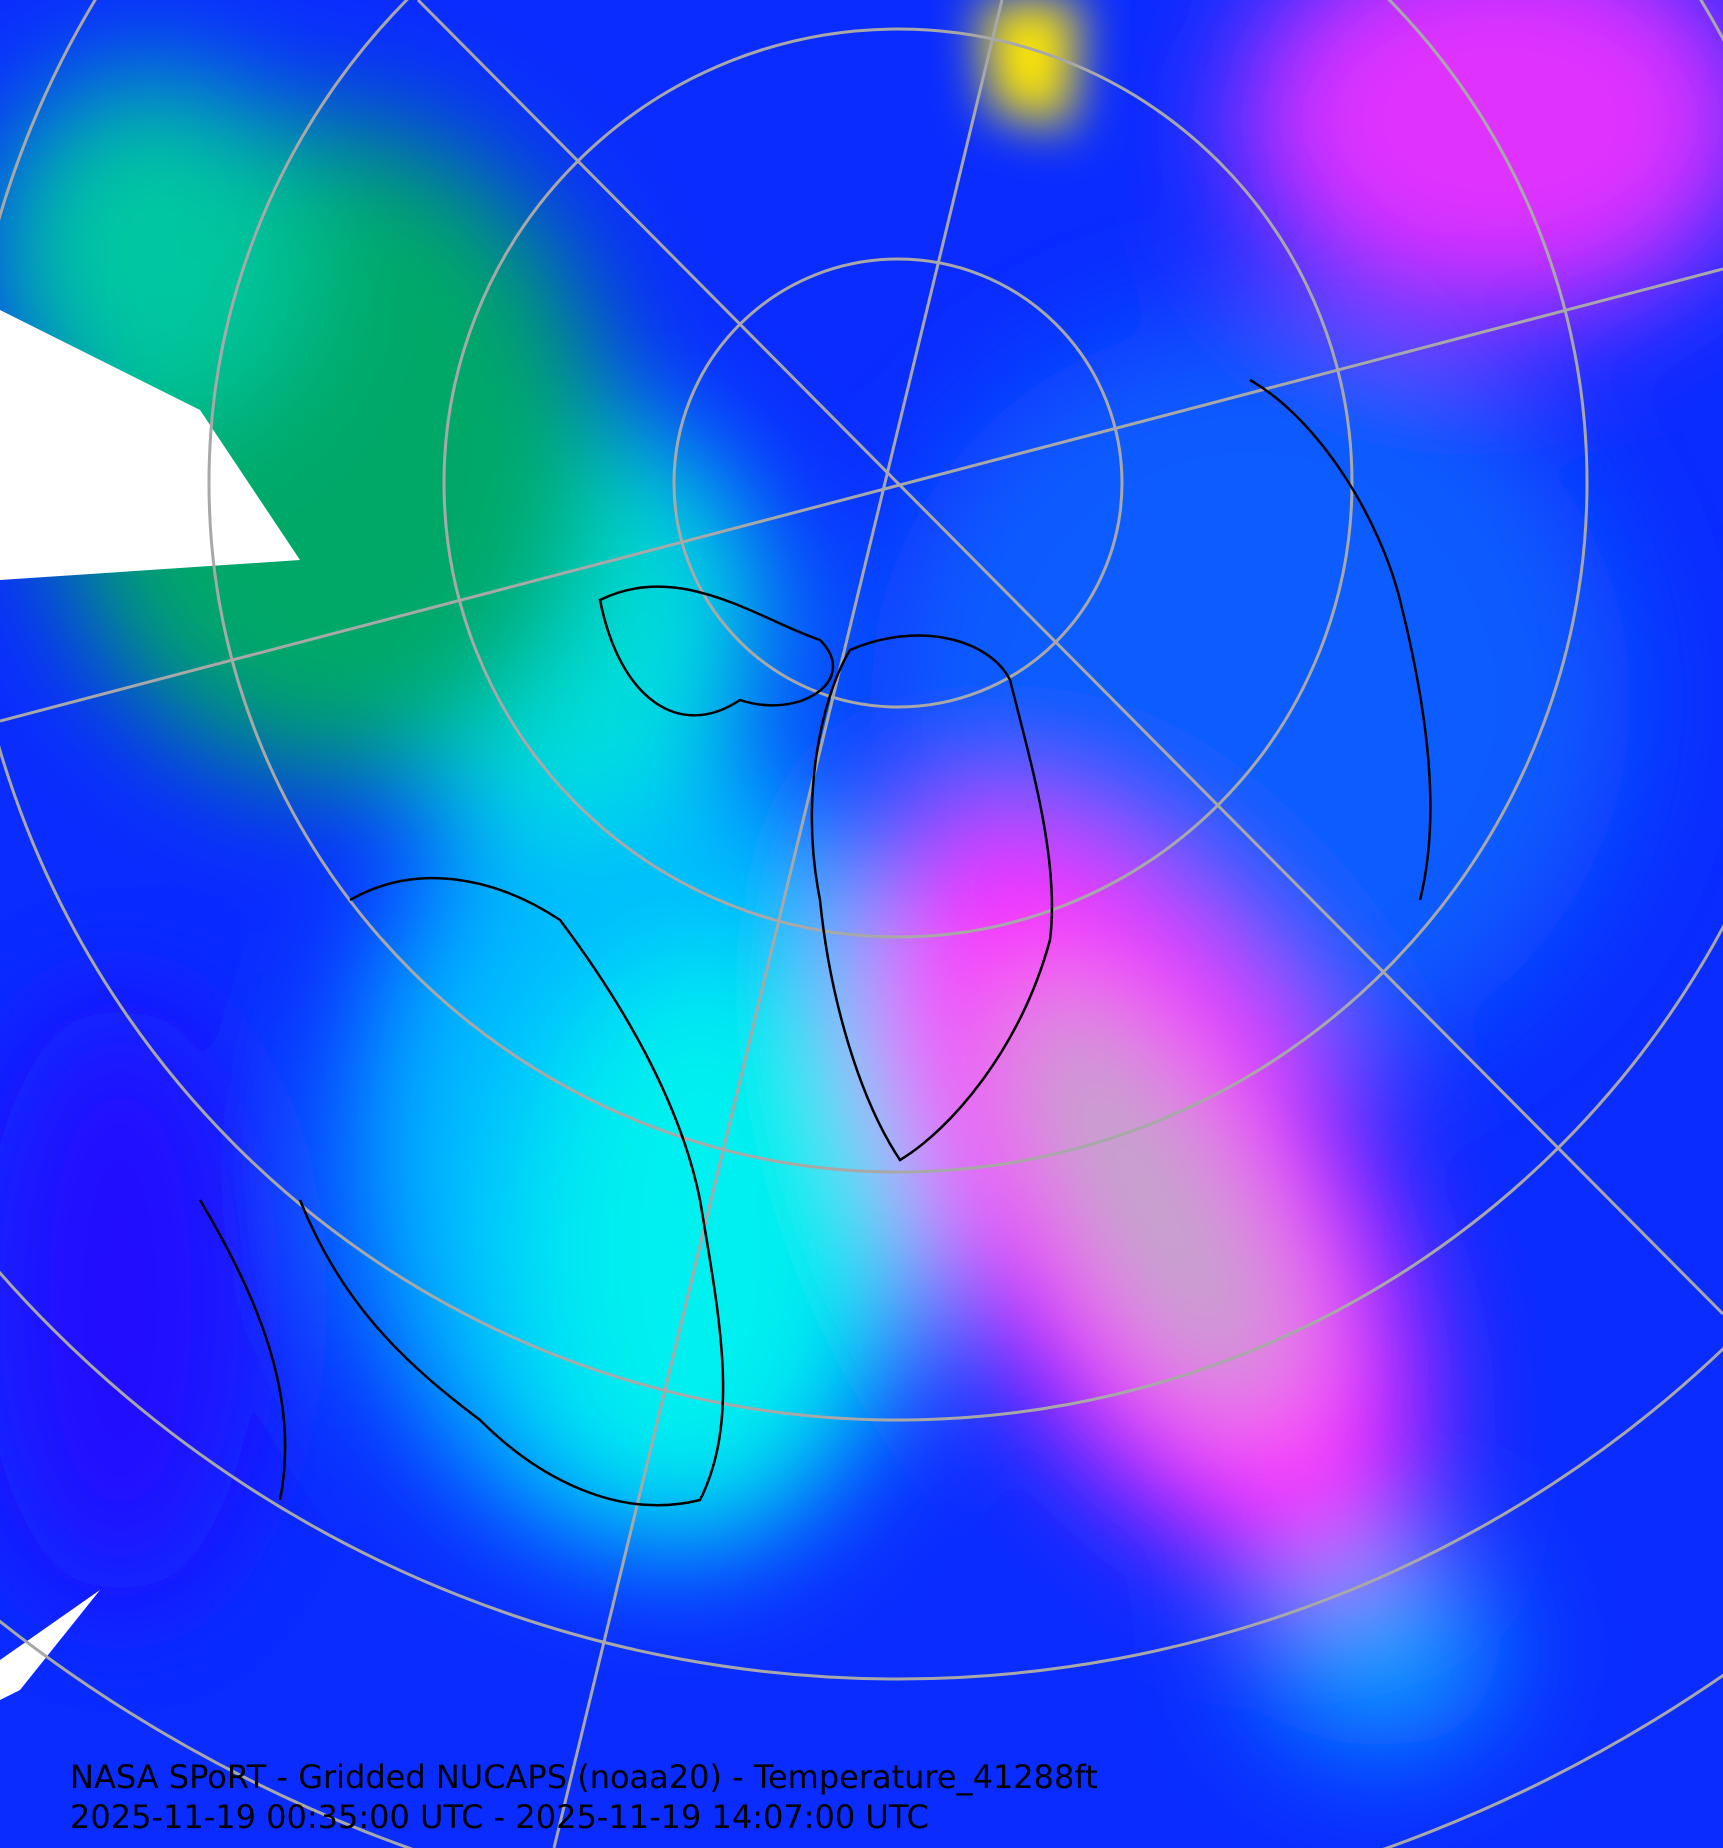 Image resolution: width=1723 pixels, height=1848 pixels. Describe the element at coordinates (716, 651) in the screenshot. I see `arctic-islands` at that location.